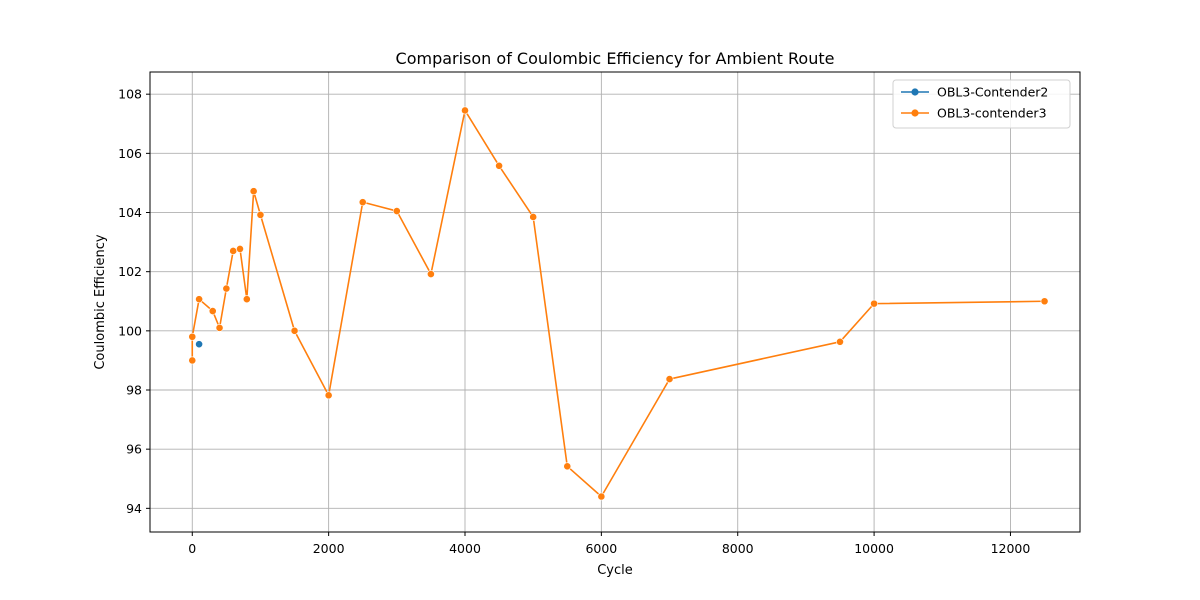  I want to click on x-tick-label: 6000, so click(601, 548).